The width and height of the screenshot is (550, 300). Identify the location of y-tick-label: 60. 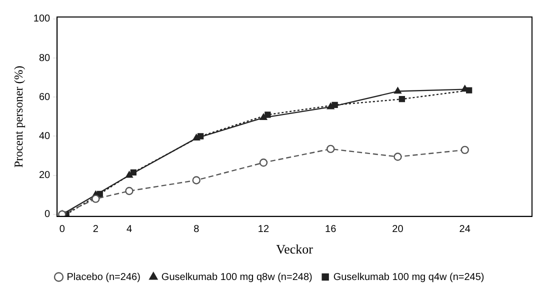
(44, 97).